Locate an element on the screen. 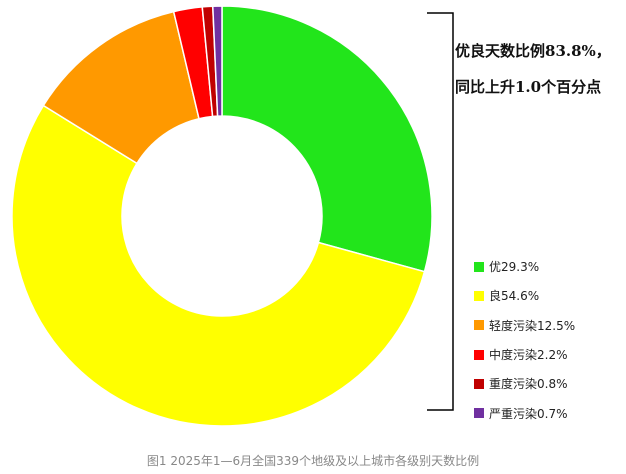  legend-item: 严重污染0.7% is located at coordinates (524, 412).